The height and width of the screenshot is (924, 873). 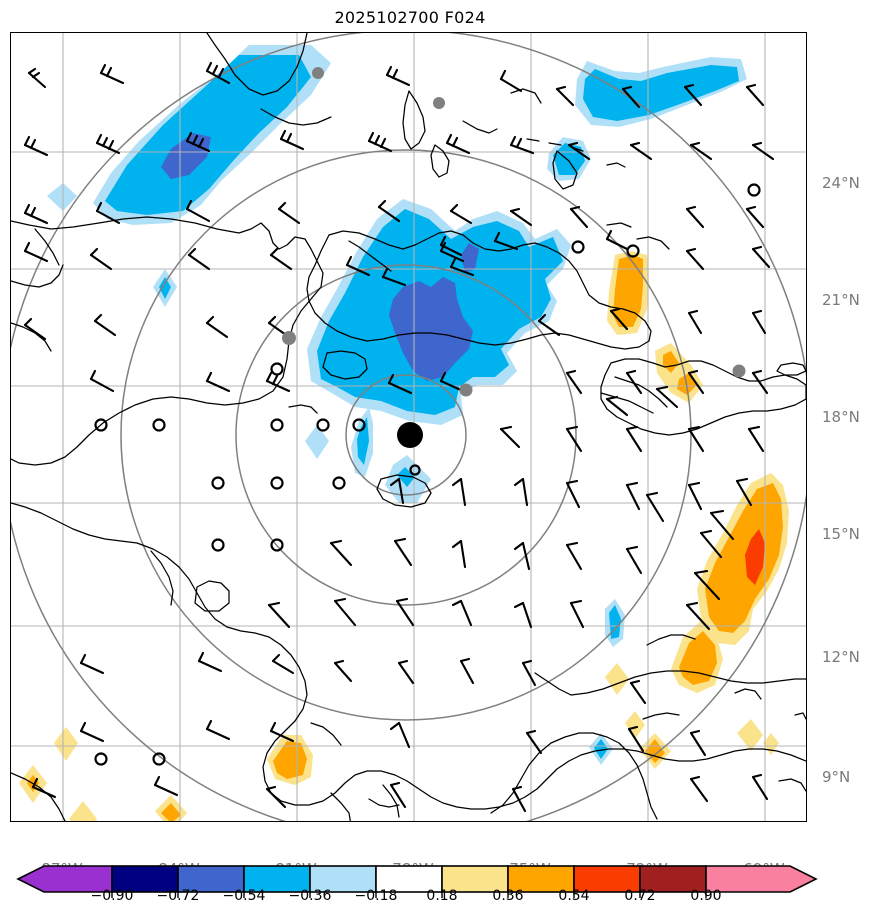 I want to click on storm-center-marker, so click(x=410, y=435).